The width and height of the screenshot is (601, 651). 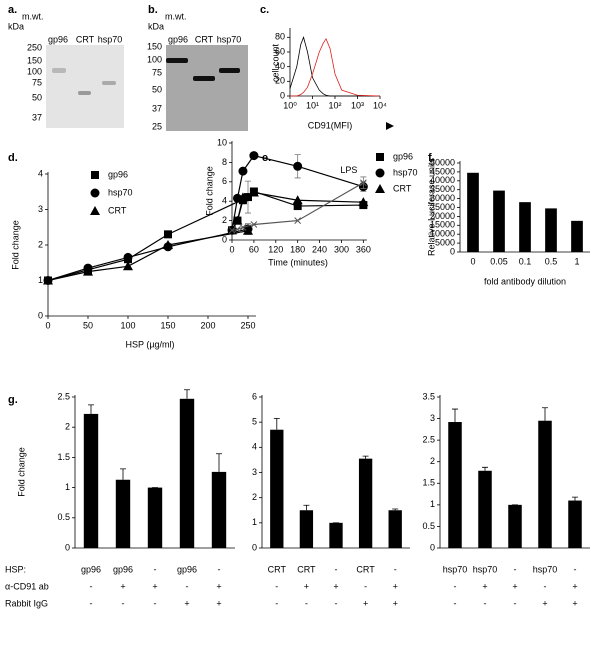 What do you see at coordinates (264, 10) in the screenshot?
I see `panel-label: c.` at bounding box center [264, 10].